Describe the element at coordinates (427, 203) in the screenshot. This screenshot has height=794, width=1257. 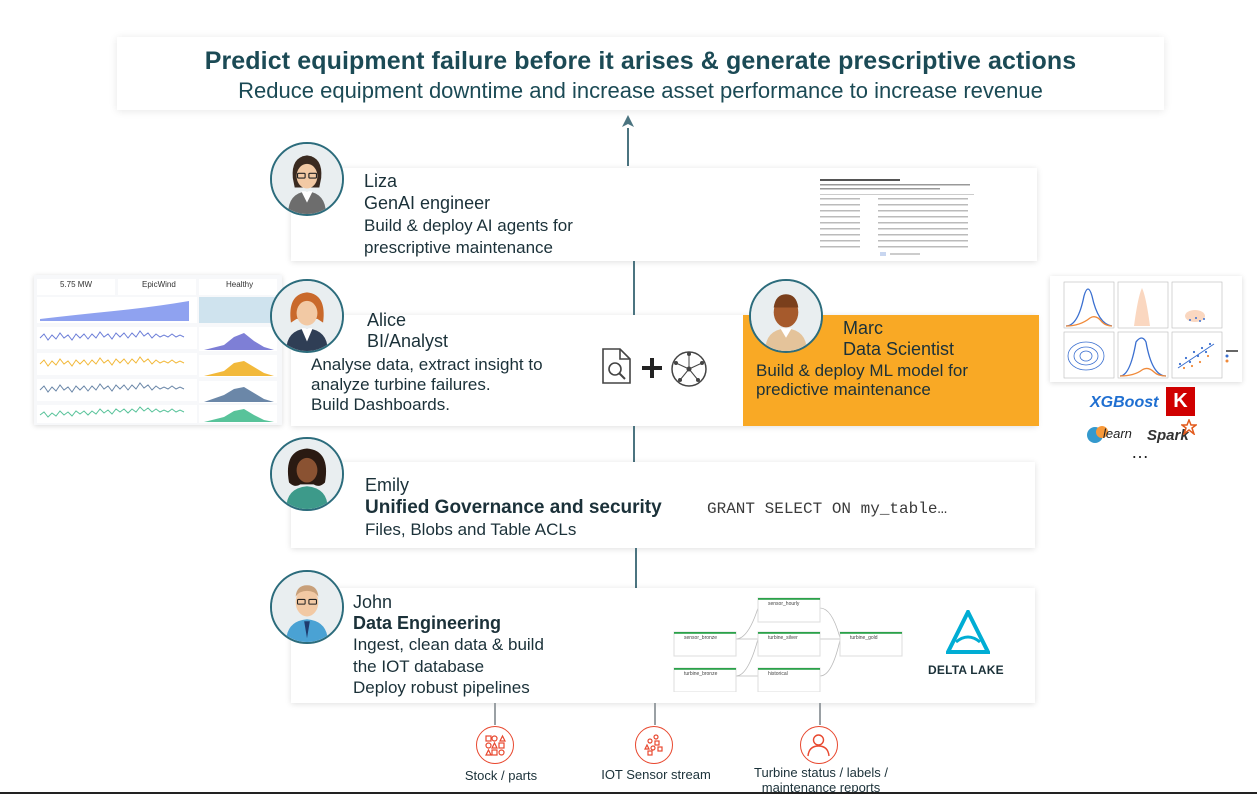
I see `liza-role: GenAI engineer` at that location.